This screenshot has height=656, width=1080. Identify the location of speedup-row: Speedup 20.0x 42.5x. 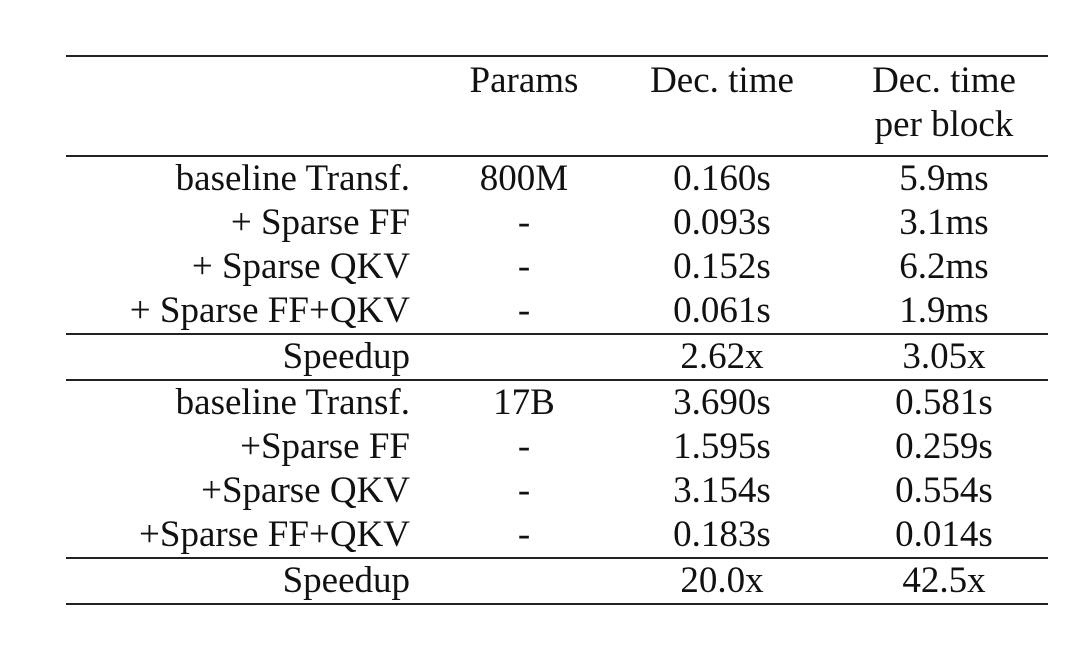
(557, 581).